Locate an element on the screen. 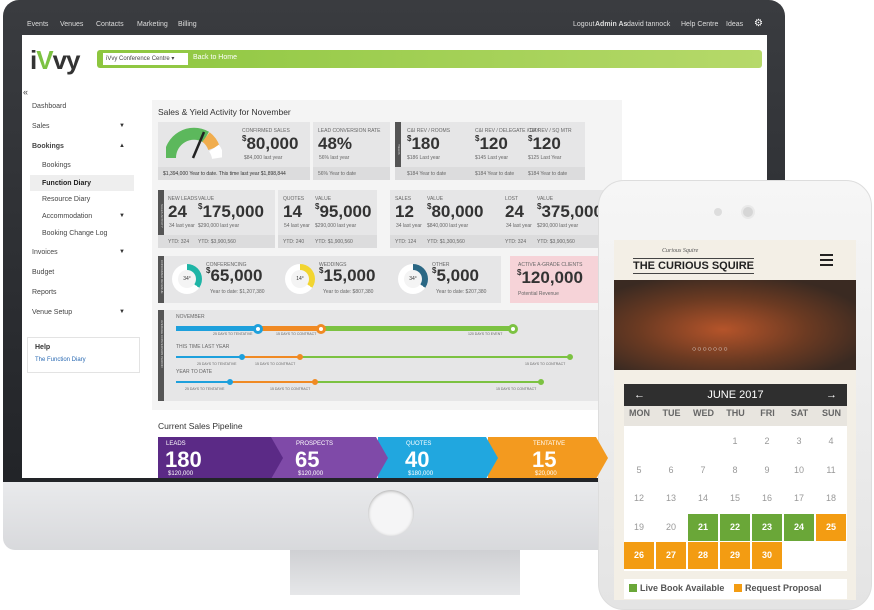 The width and height of the screenshot is (874, 610). sidebar-sub-accommodation: Accommodation is located at coordinates (67, 216).